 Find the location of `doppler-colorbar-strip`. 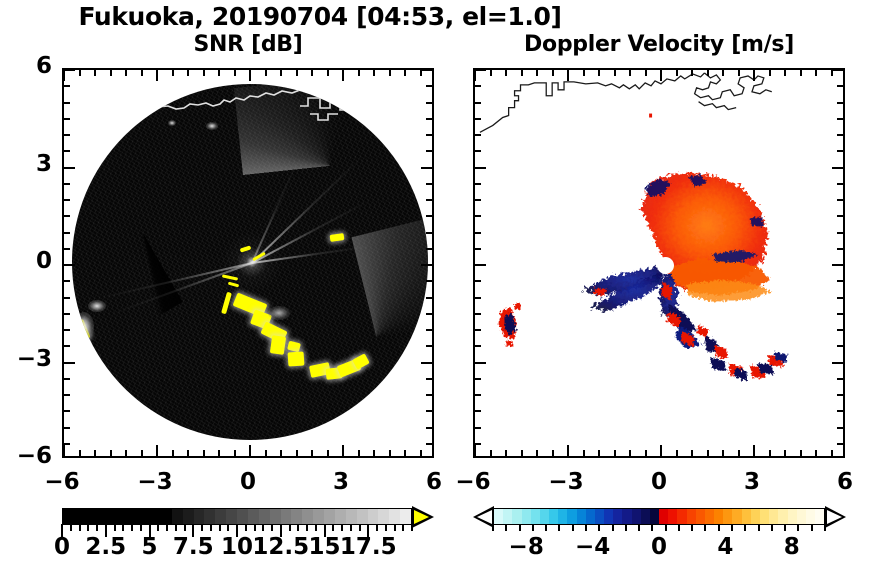

doppler-colorbar-strip is located at coordinates (659, 516).